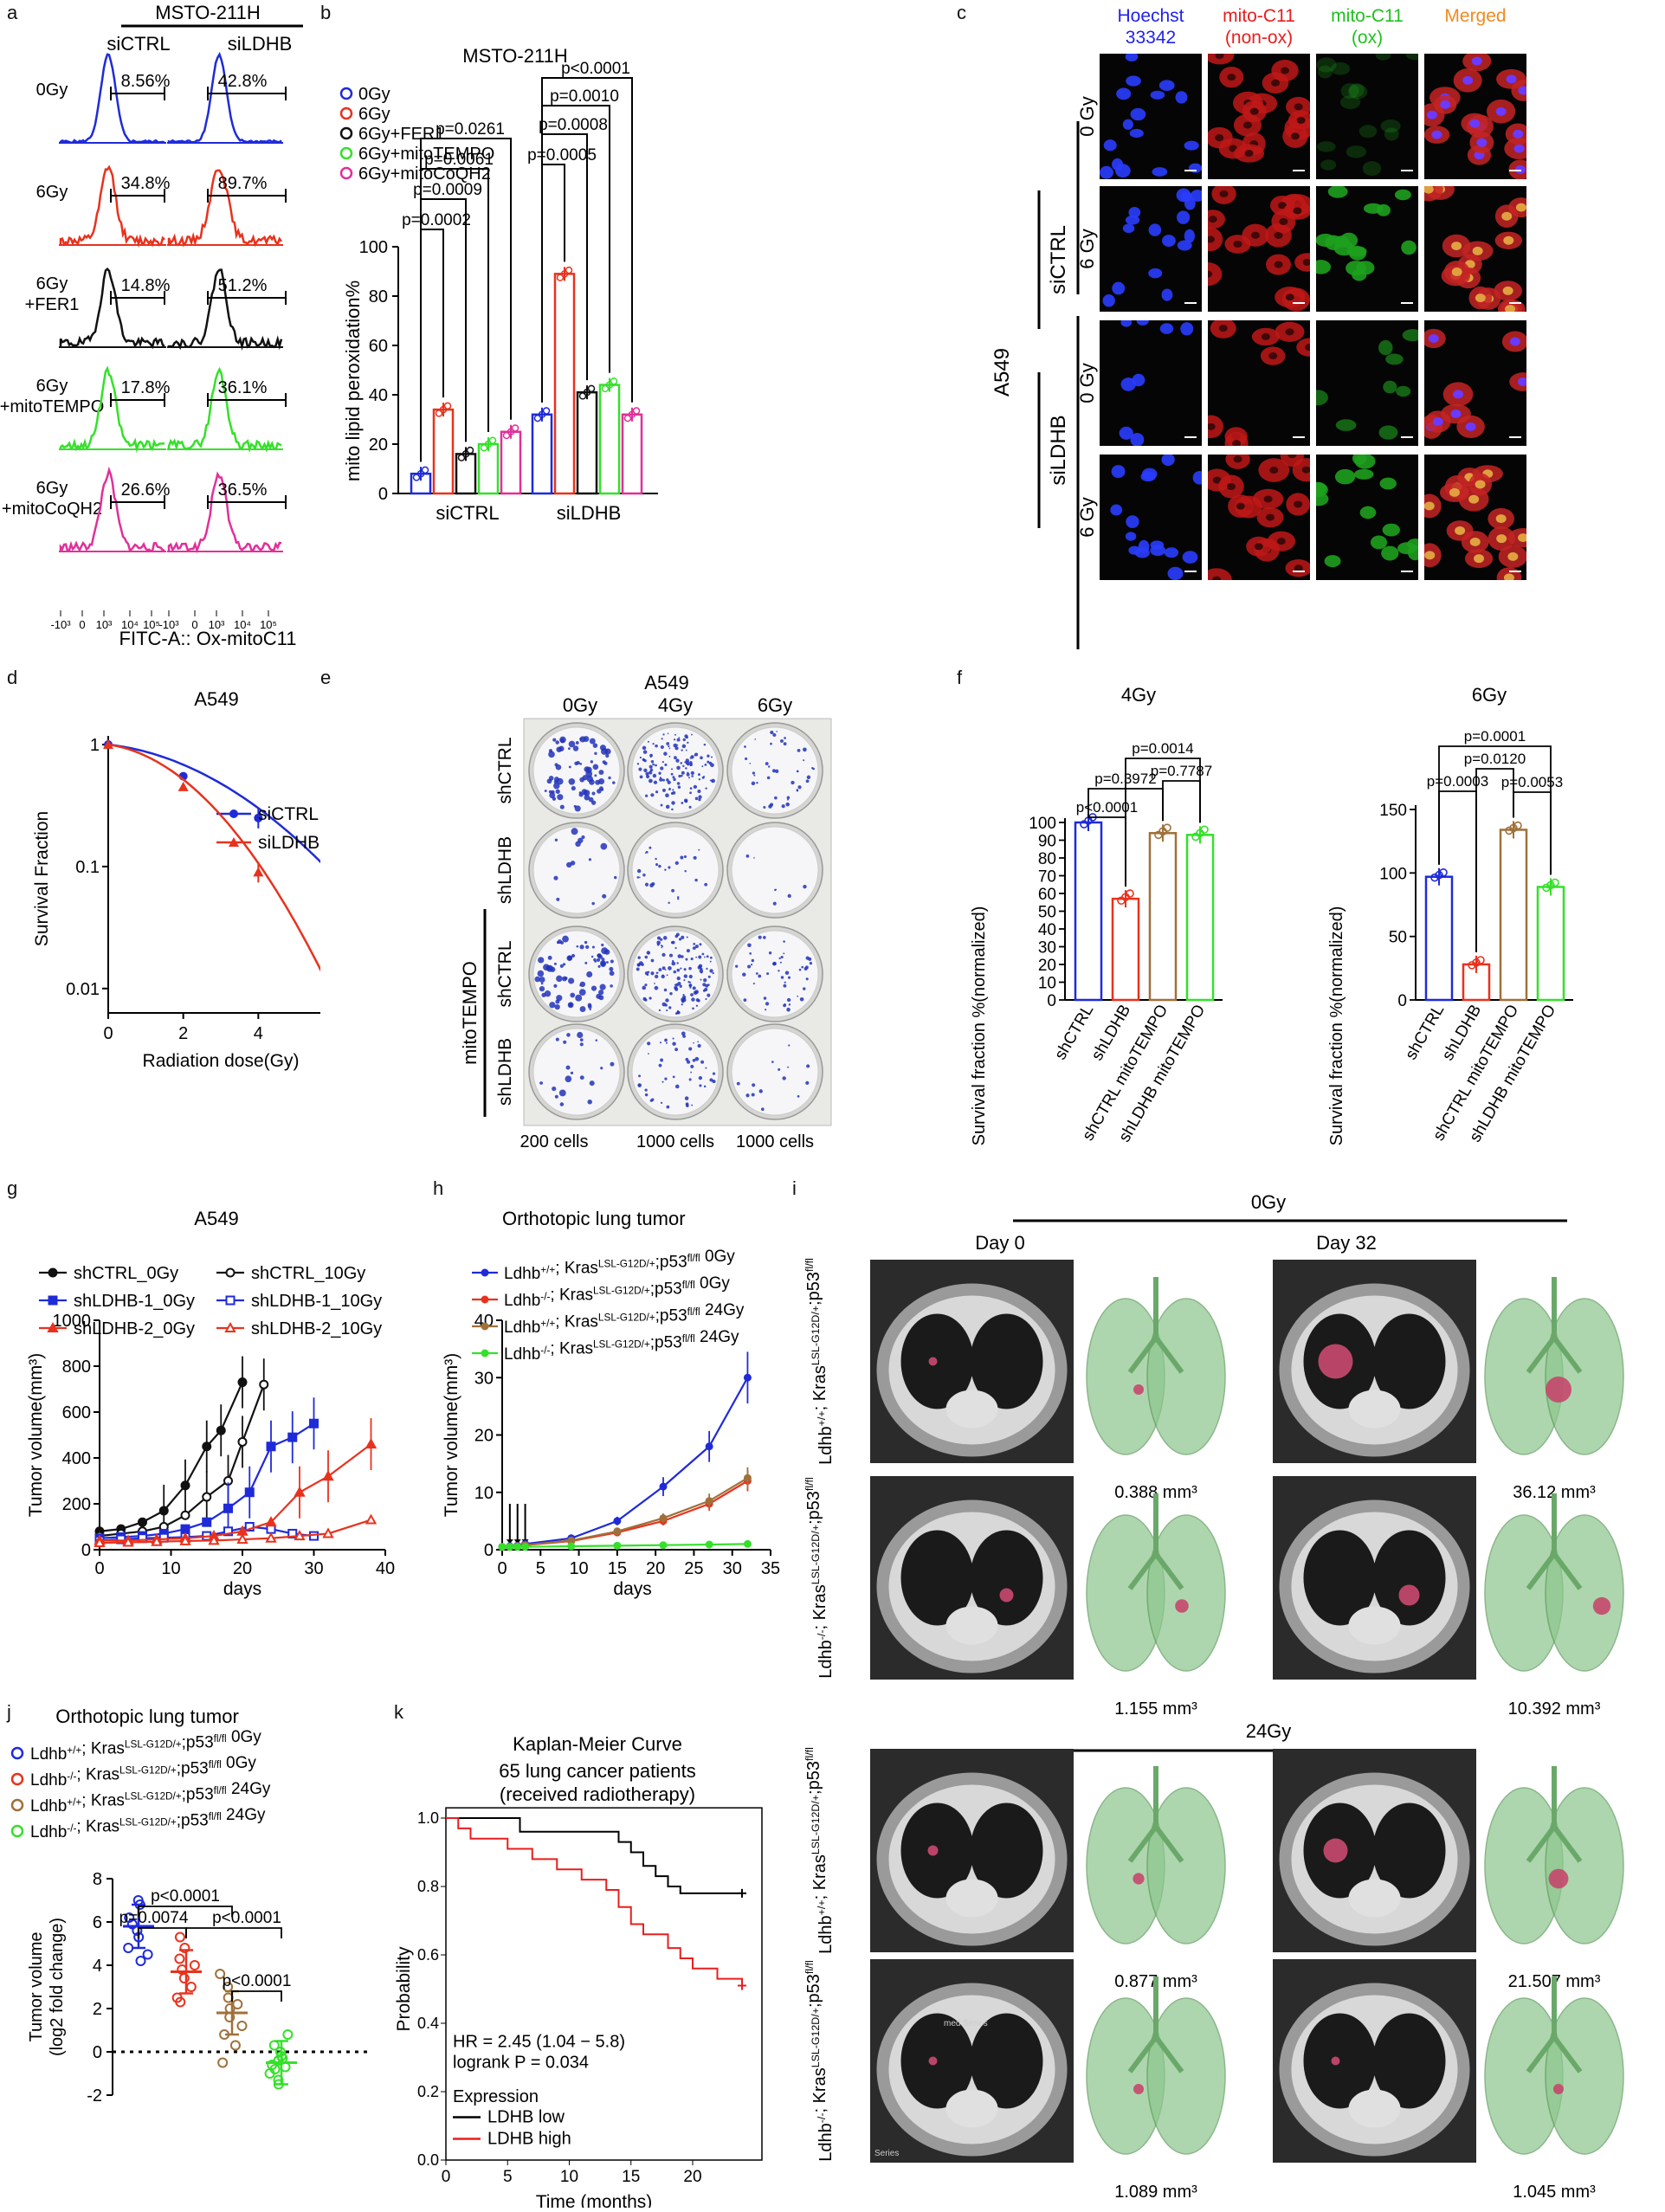  I want to click on axis-tick-label: 10⁴, so click(242, 624).